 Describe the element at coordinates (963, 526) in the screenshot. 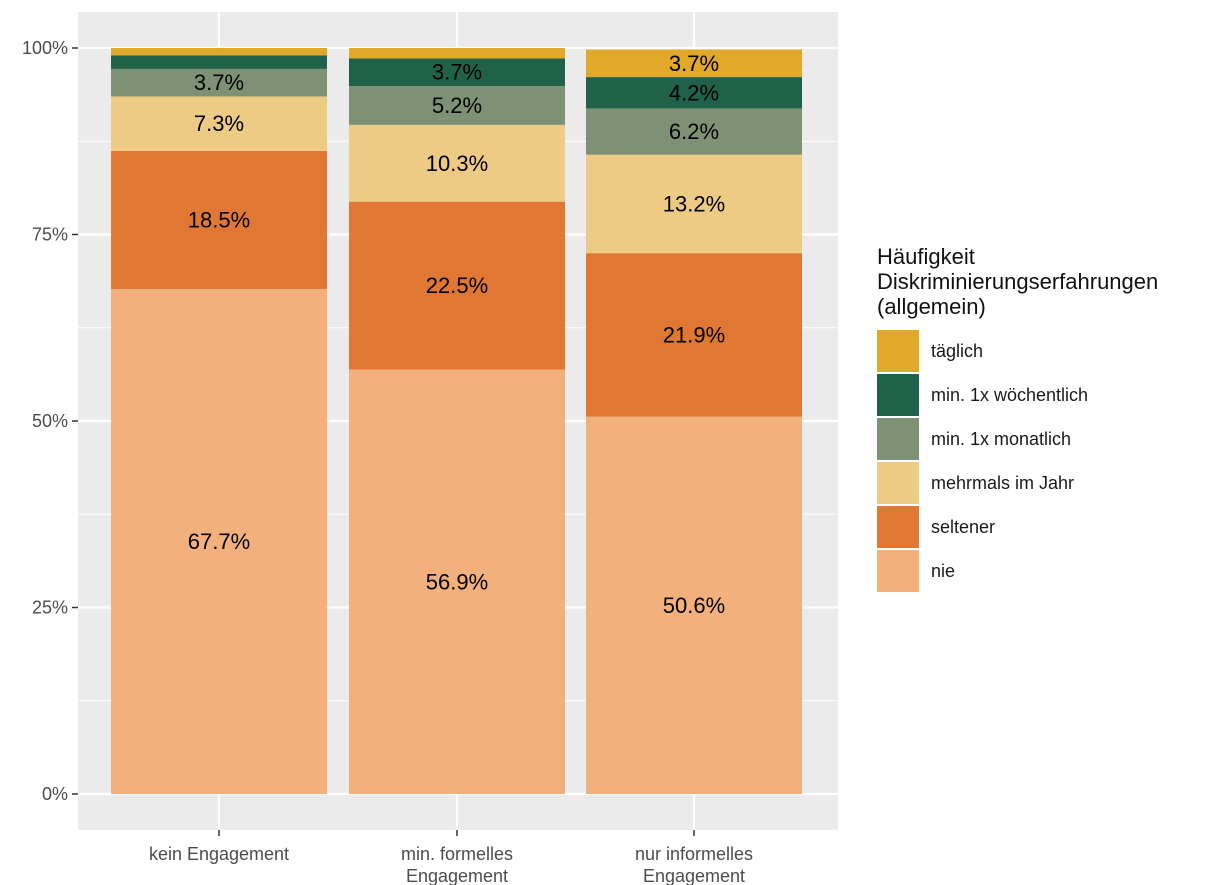

I see `legend-label: seltener` at that location.